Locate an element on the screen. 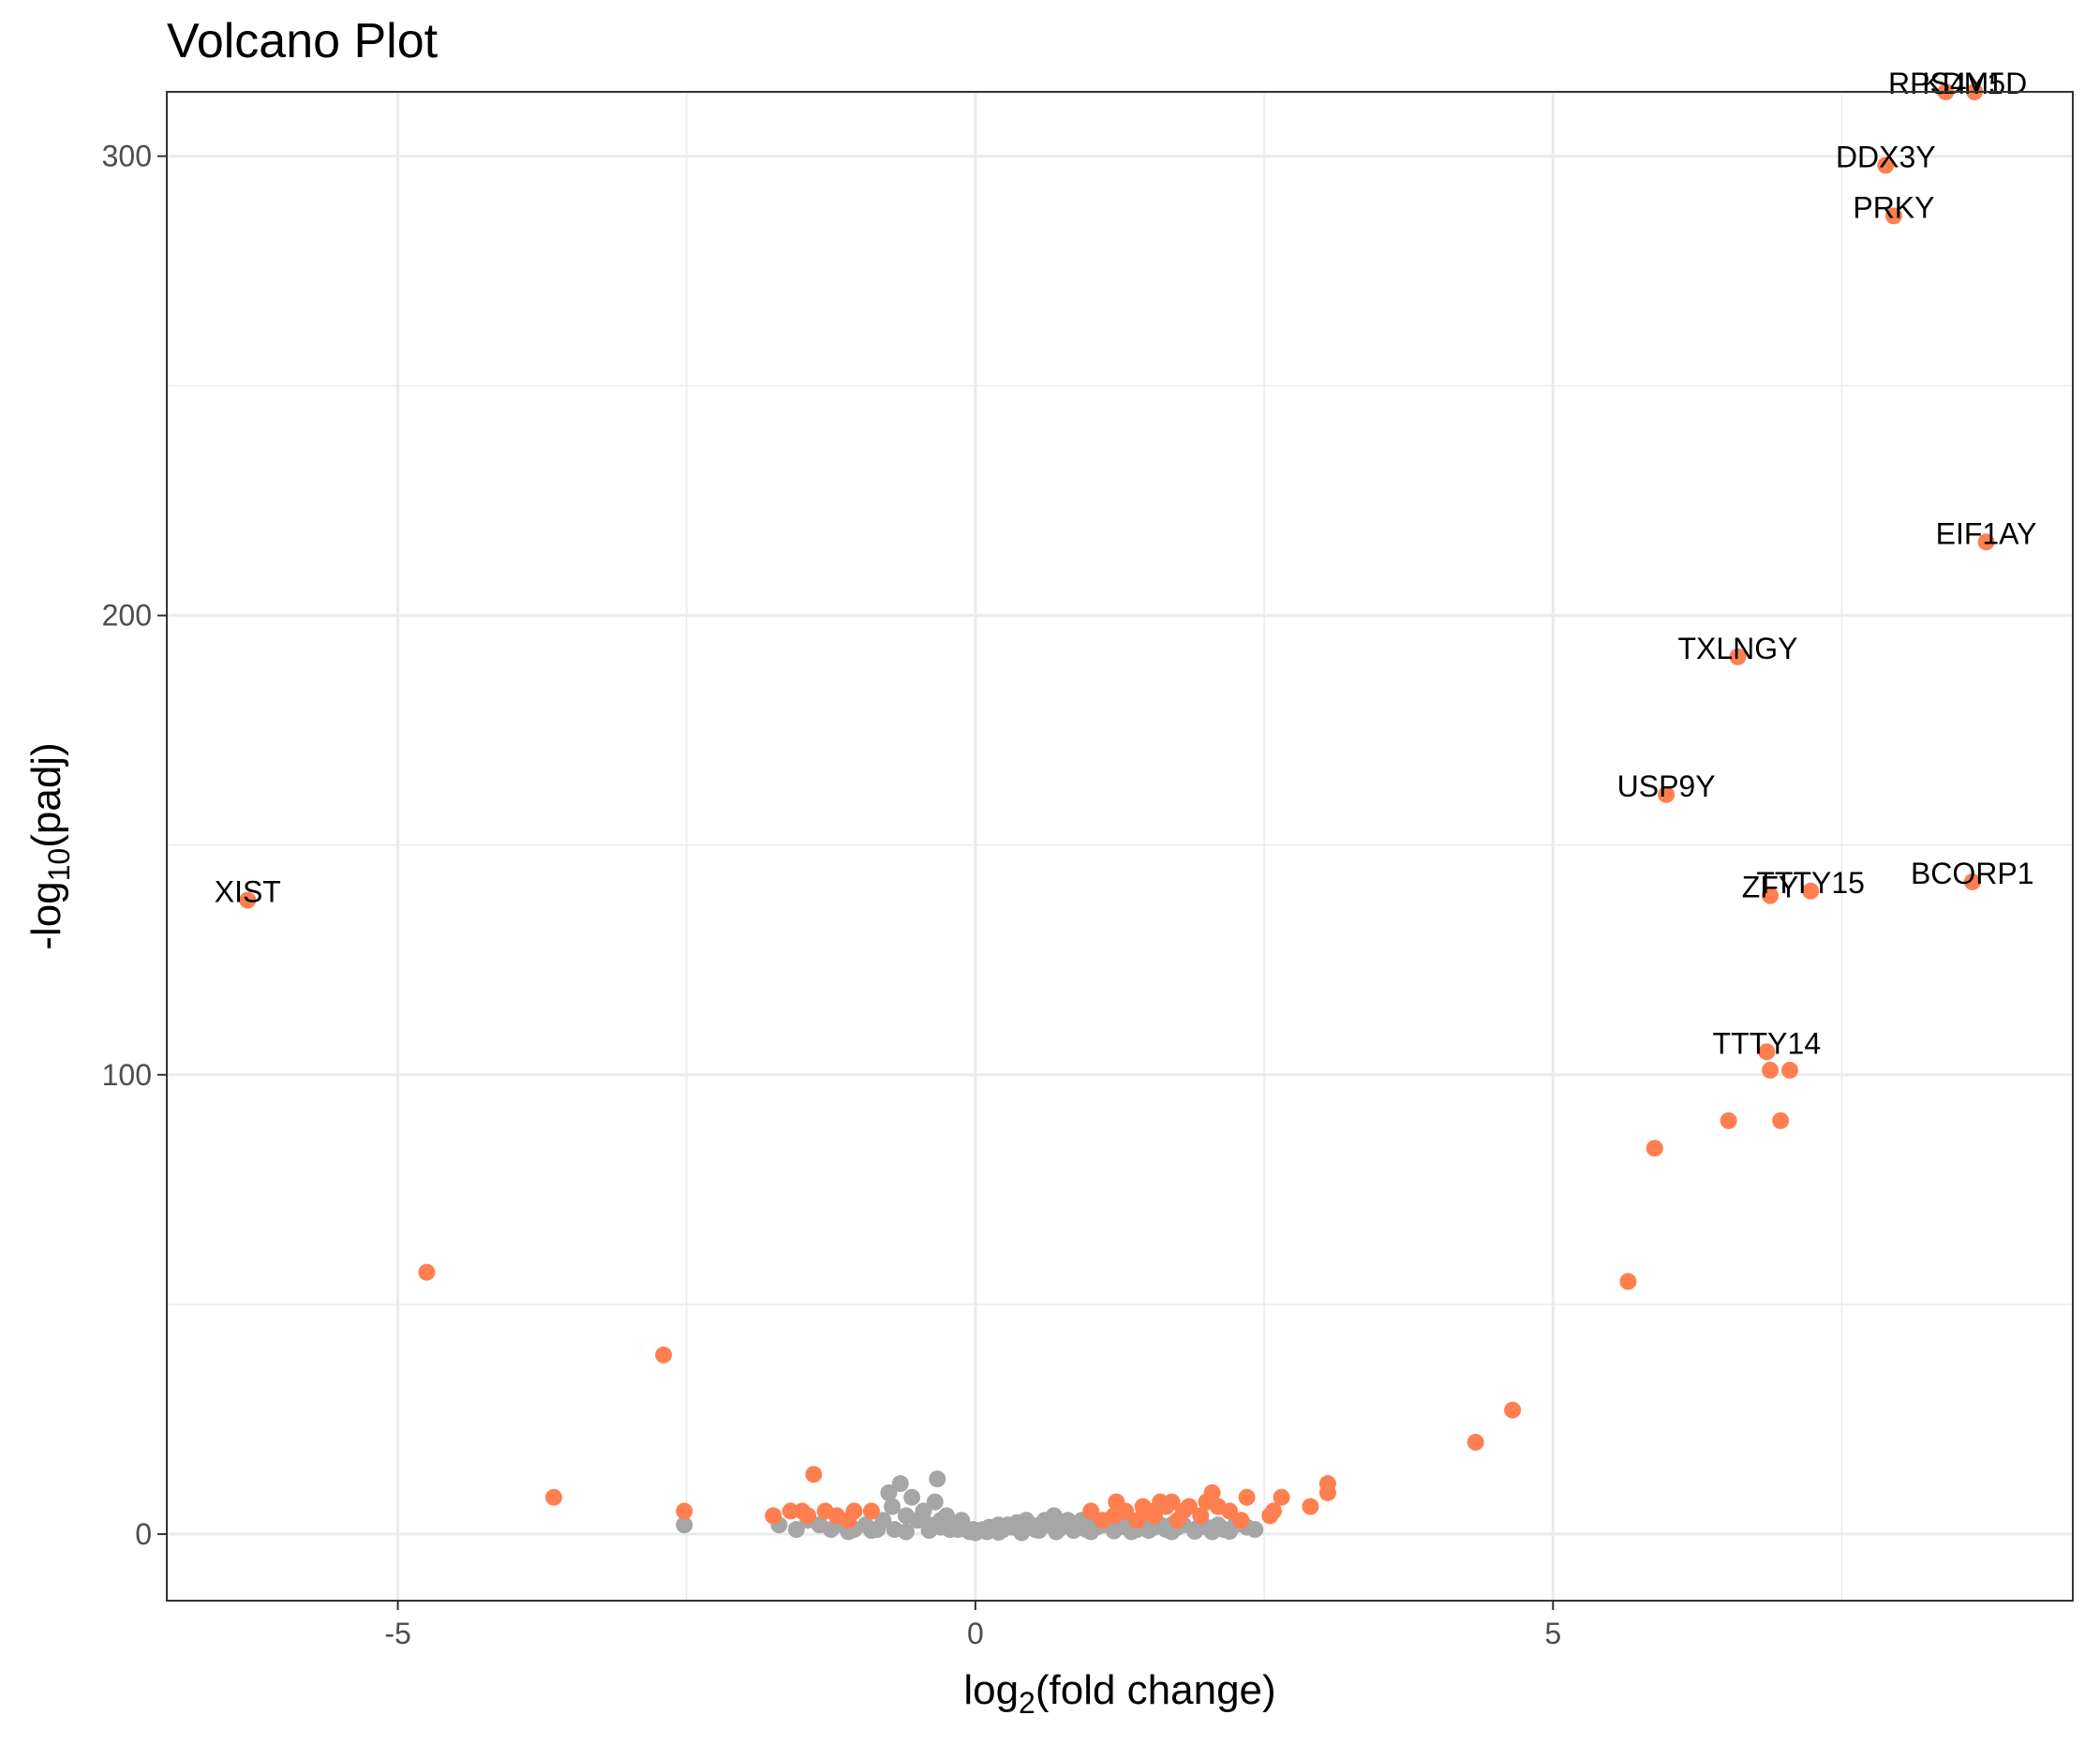 The image size is (2100, 1745). y-tick-label: 200 is located at coordinates (127, 616).